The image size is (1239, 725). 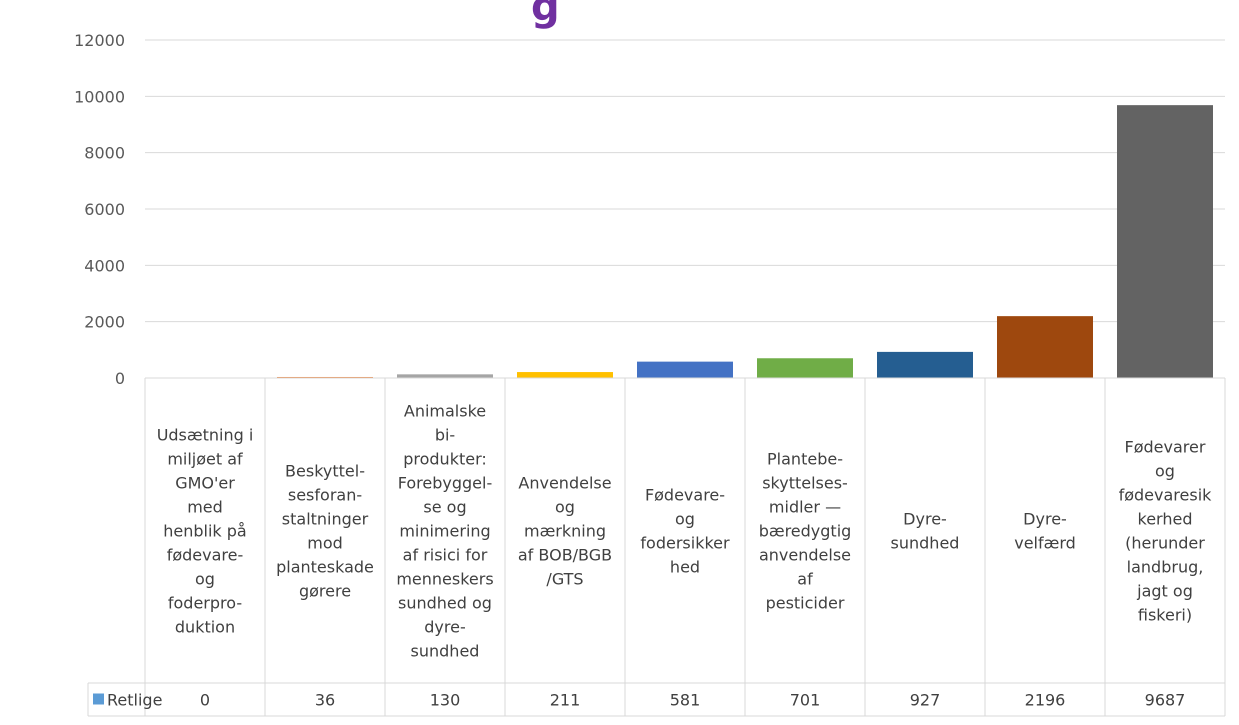 I want to click on data-label: 130, so click(x=445, y=700).